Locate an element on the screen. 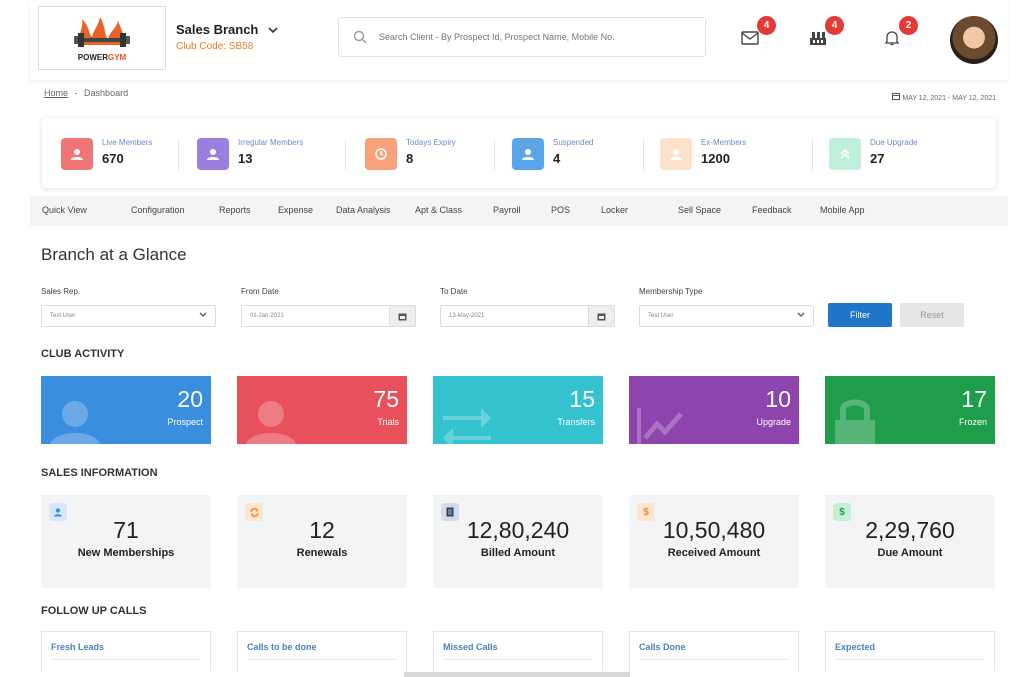 The width and height of the screenshot is (1032, 677). stat-label: Due Upgrade is located at coordinates (894, 142).